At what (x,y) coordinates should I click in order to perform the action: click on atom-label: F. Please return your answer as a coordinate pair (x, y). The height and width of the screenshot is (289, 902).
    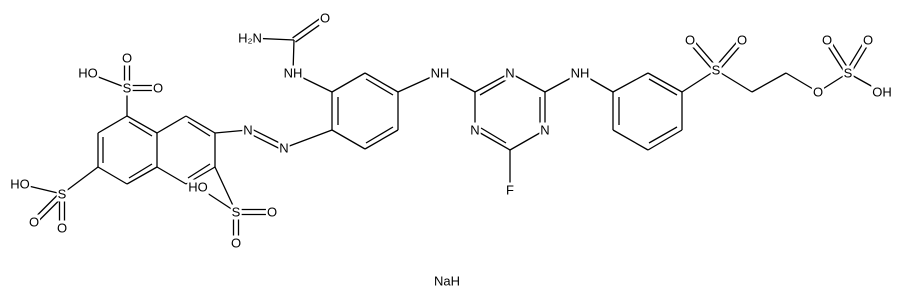
    Looking at the image, I should click on (510, 190).